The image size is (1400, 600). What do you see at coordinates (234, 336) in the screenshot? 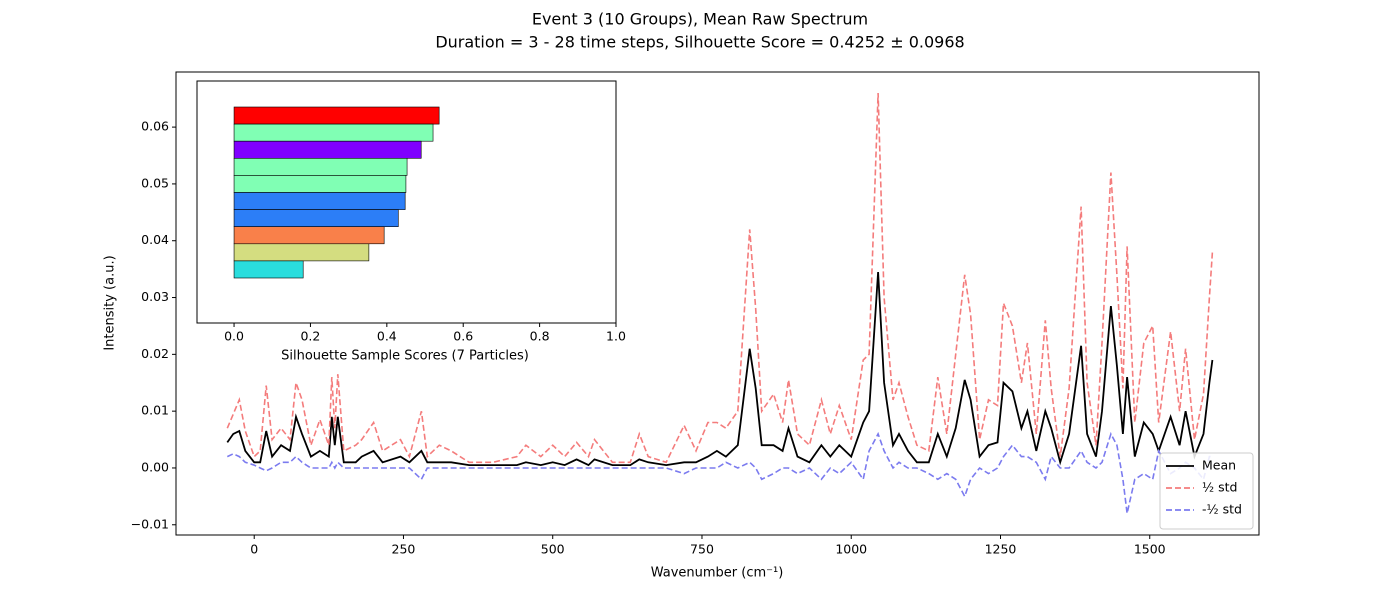
I see `x-tick-label: 0.0` at bounding box center [234, 336].